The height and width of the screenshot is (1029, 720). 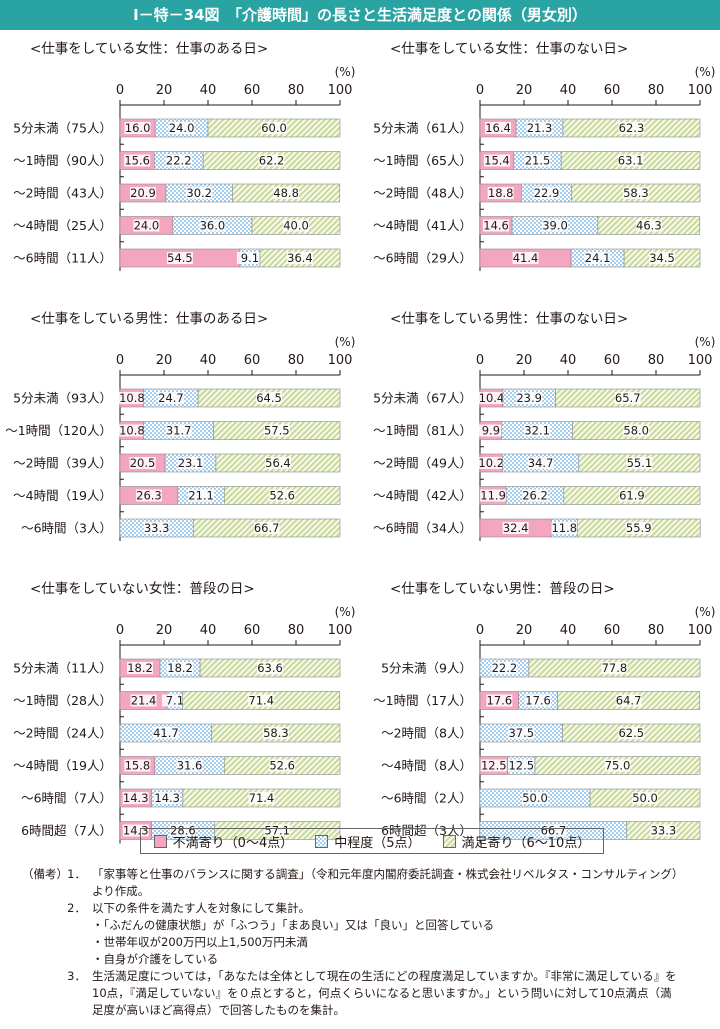 I want to click on data-label: 31.7, so click(x=179, y=431).